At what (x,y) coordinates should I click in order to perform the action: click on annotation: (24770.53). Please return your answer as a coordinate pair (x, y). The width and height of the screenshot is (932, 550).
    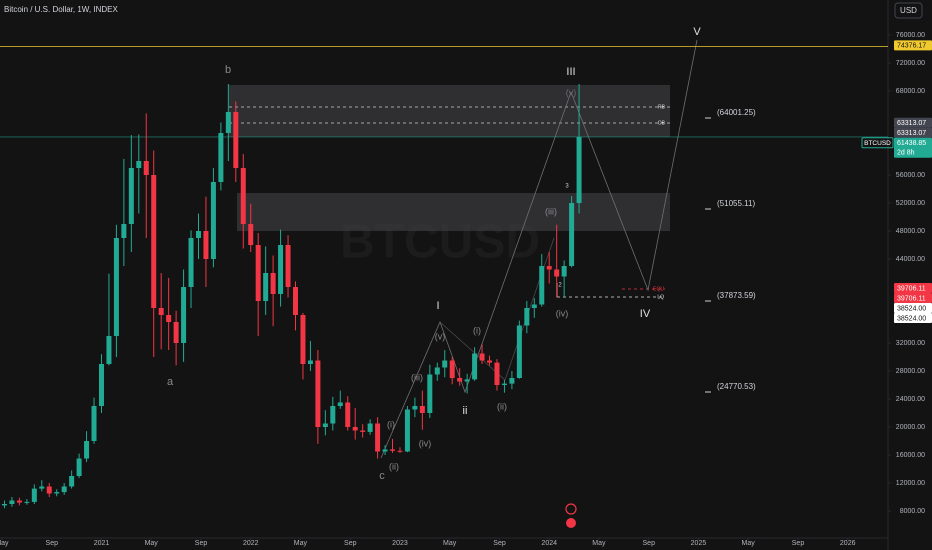
    Looking at the image, I should click on (736, 386).